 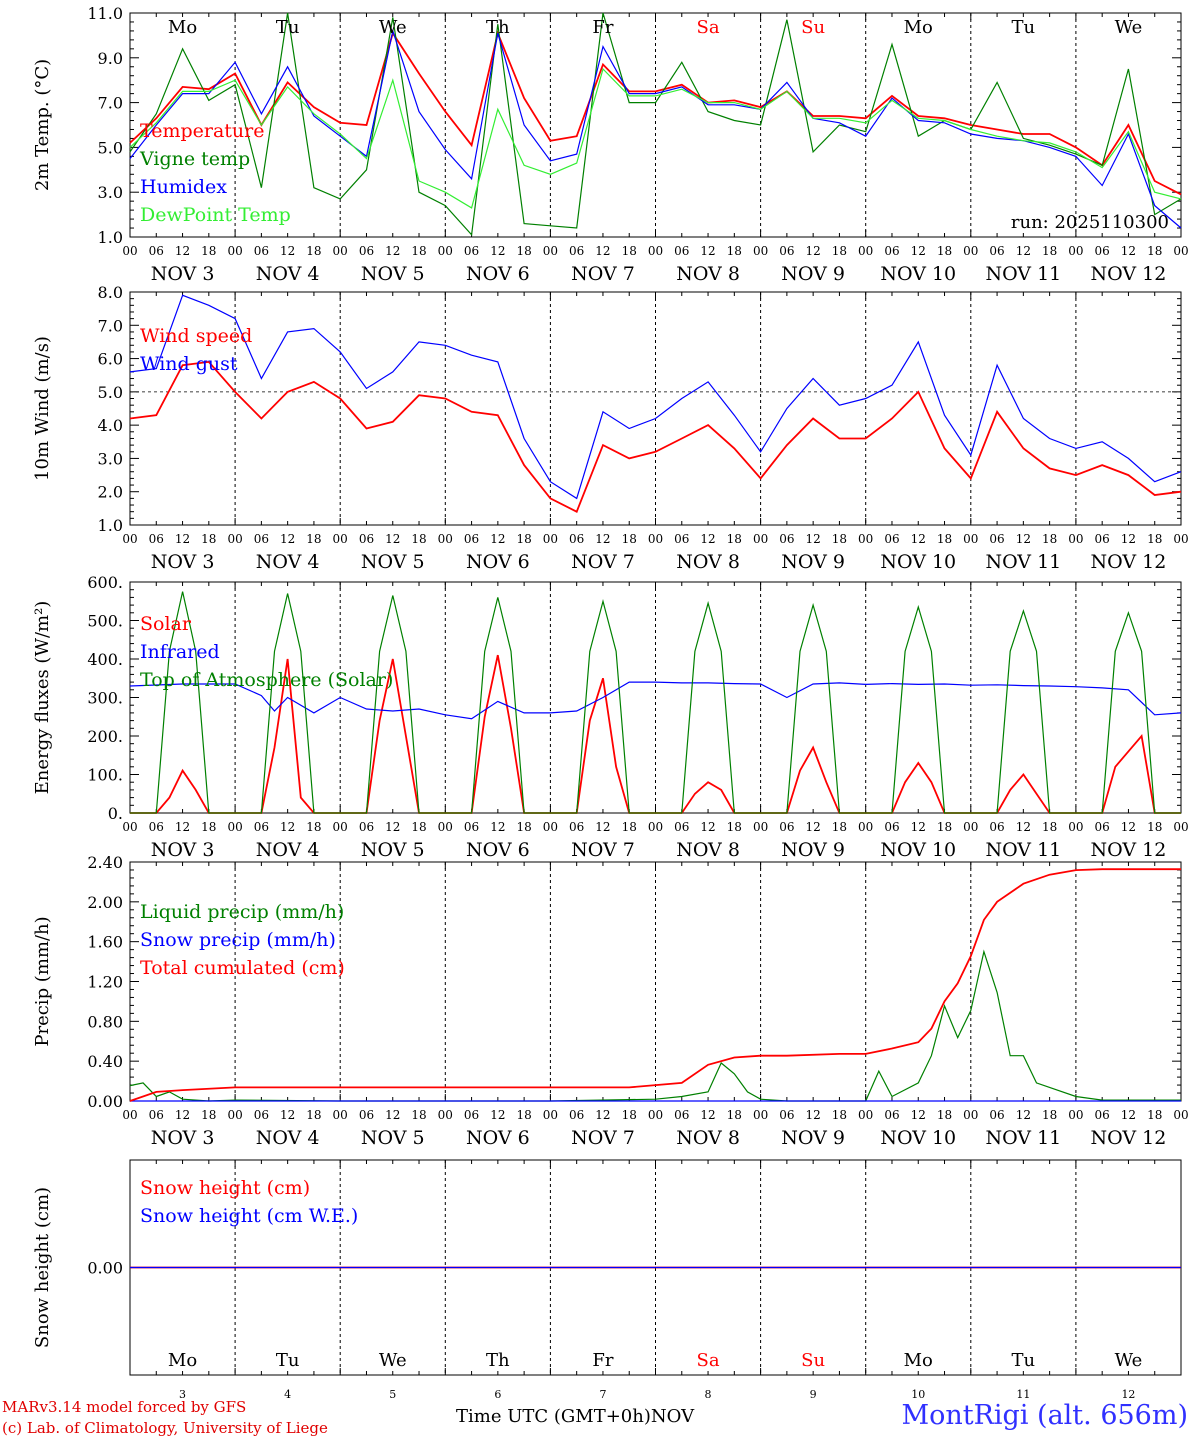 I want to click on y-axis-label: Precip (mm/h), so click(x=42, y=981).